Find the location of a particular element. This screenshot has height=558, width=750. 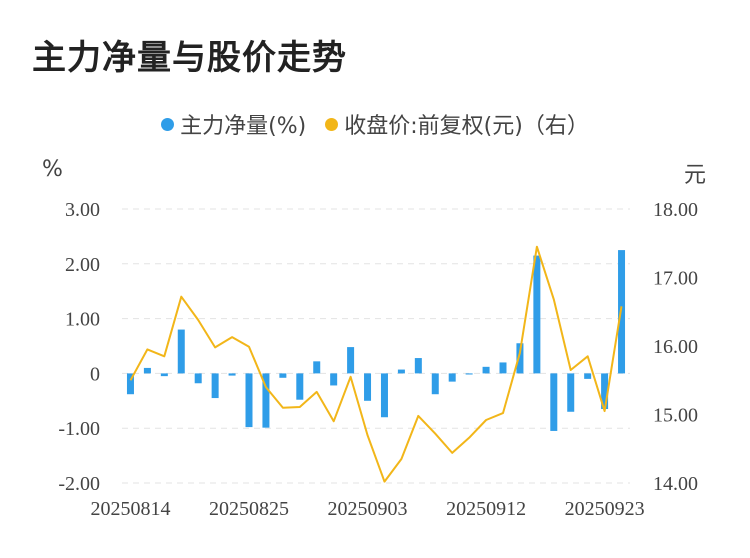

legend: 主力净量(%) 收盘价:前复权(元)（右） is located at coordinates (375, 124).